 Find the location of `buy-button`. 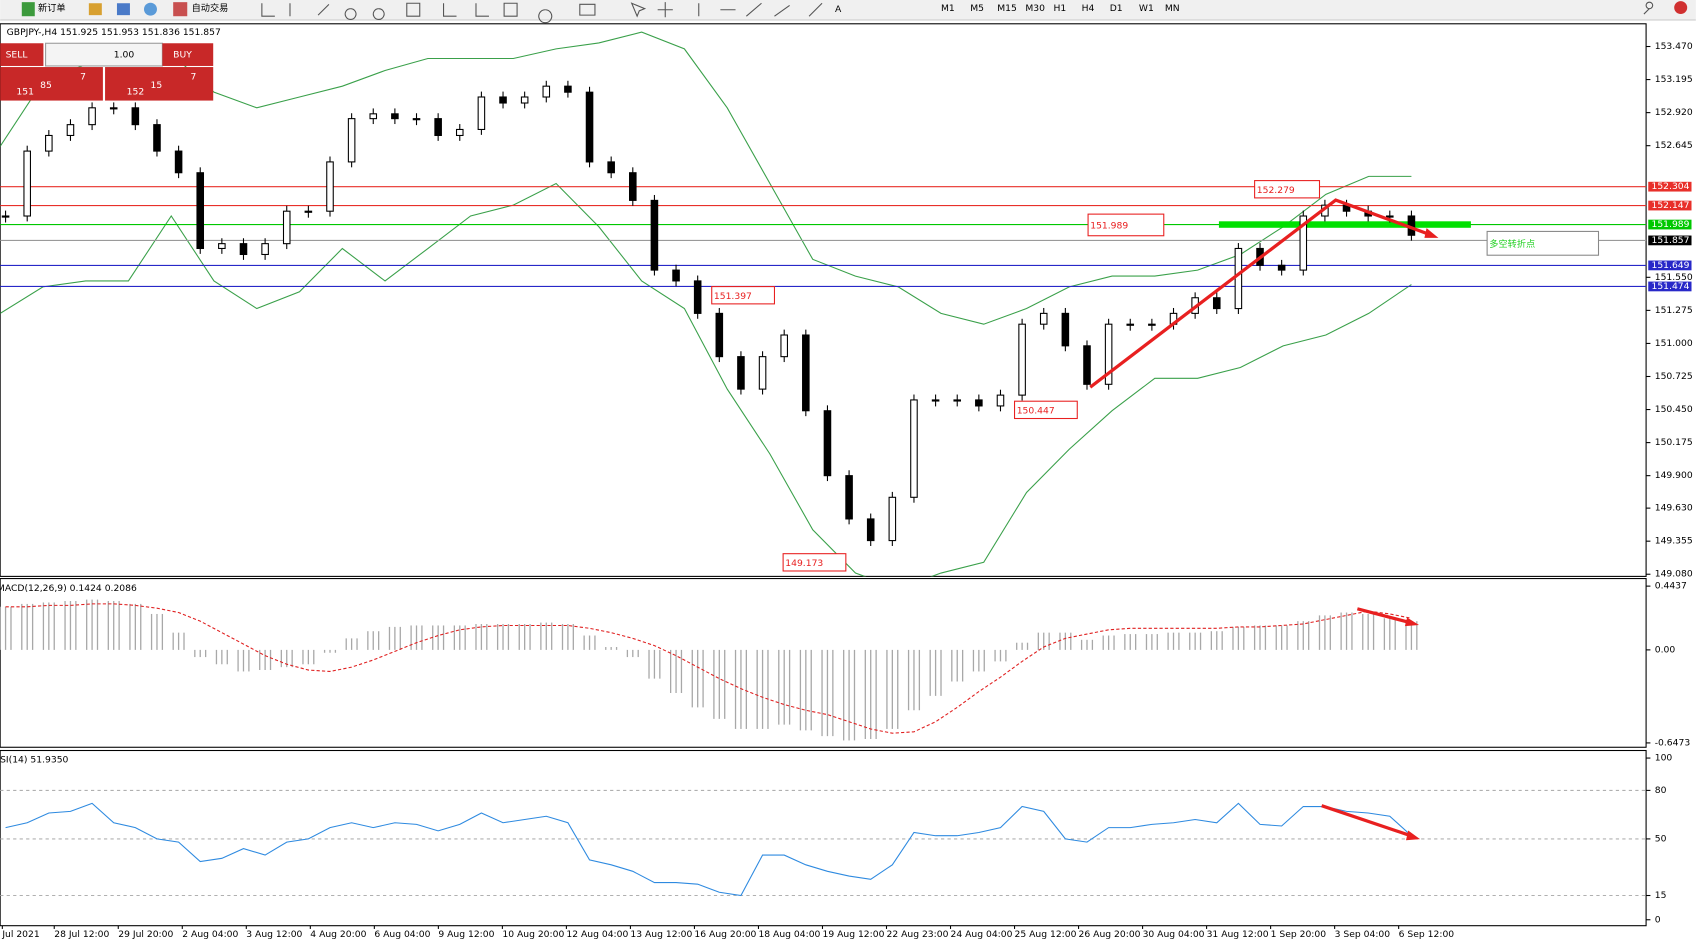

buy-button is located at coordinates (188, 54).